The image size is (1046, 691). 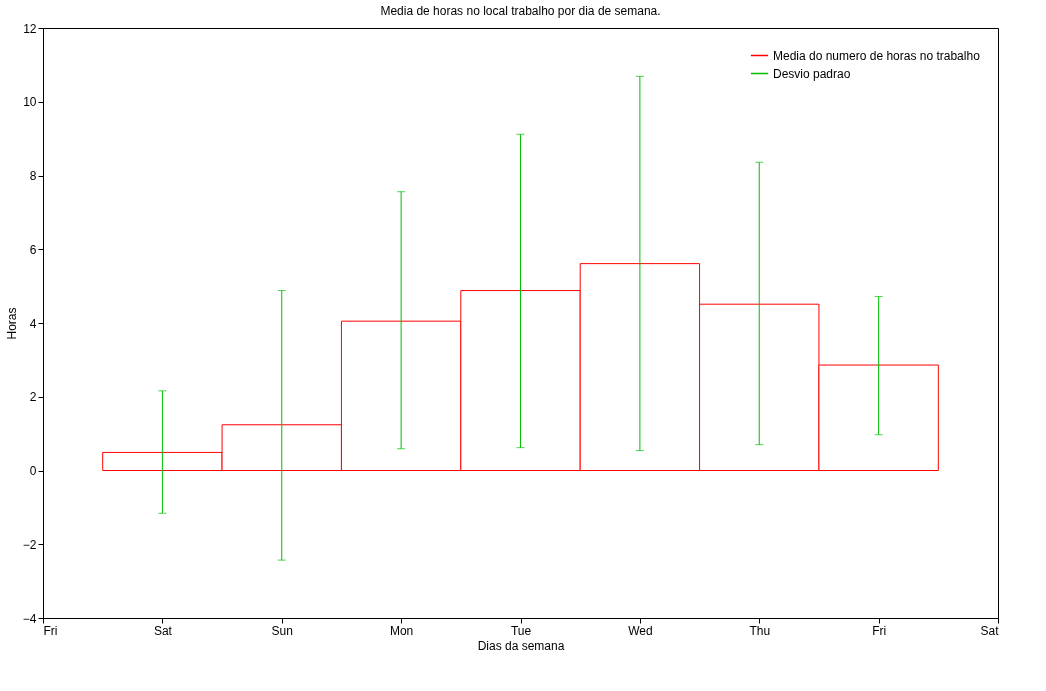 I want to click on y-tick-label: 6, so click(x=33, y=249).